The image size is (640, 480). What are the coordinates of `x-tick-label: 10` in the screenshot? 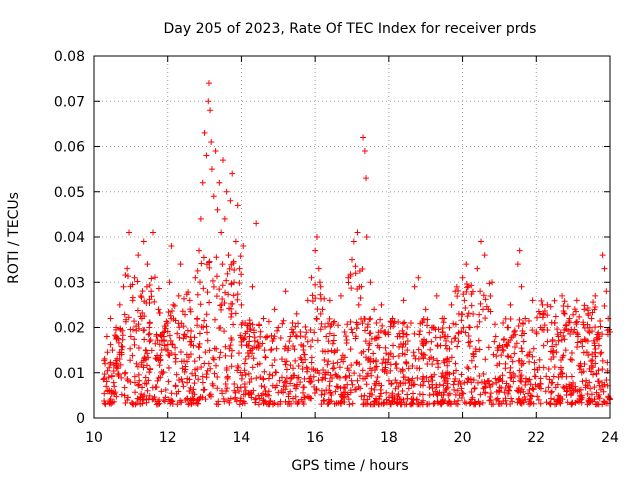 It's located at (94, 438).